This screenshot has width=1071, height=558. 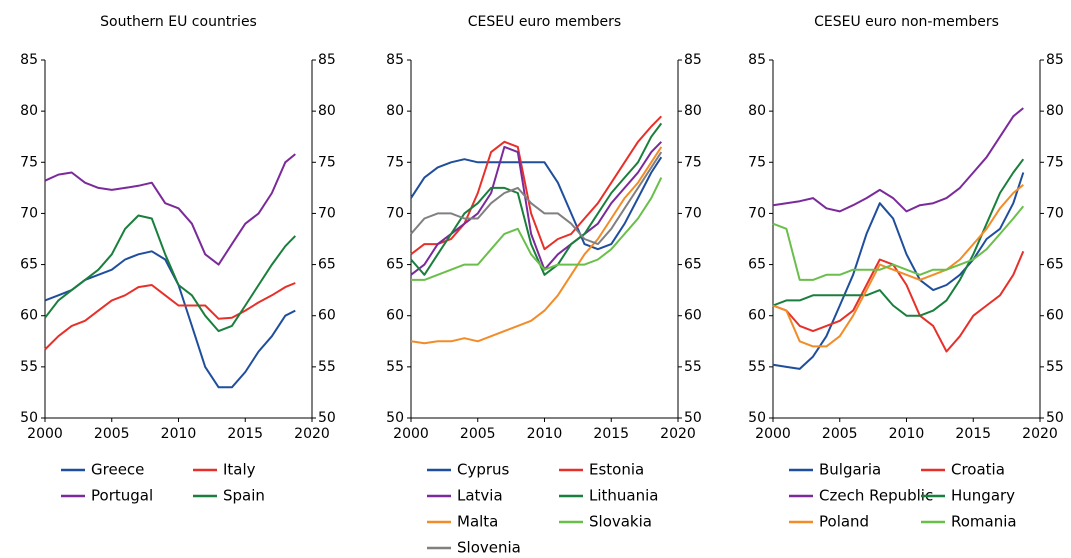 What do you see at coordinates (122, 496) in the screenshot?
I see `legend-label: Portugal` at bounding box center [122, 496].